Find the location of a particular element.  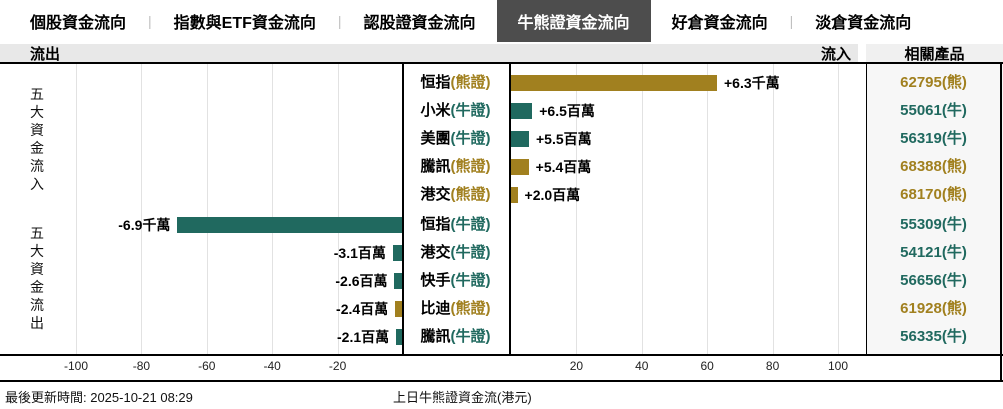

group-label-outflow: 五 大 資 金 流 出 is located at coordinates (37, 278).